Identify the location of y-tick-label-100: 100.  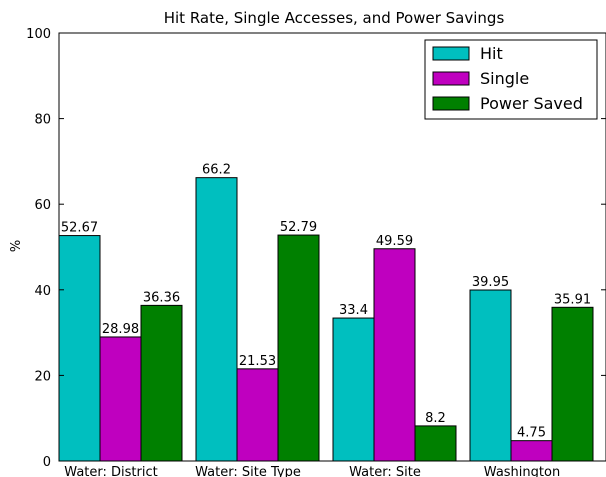
(38, 34).